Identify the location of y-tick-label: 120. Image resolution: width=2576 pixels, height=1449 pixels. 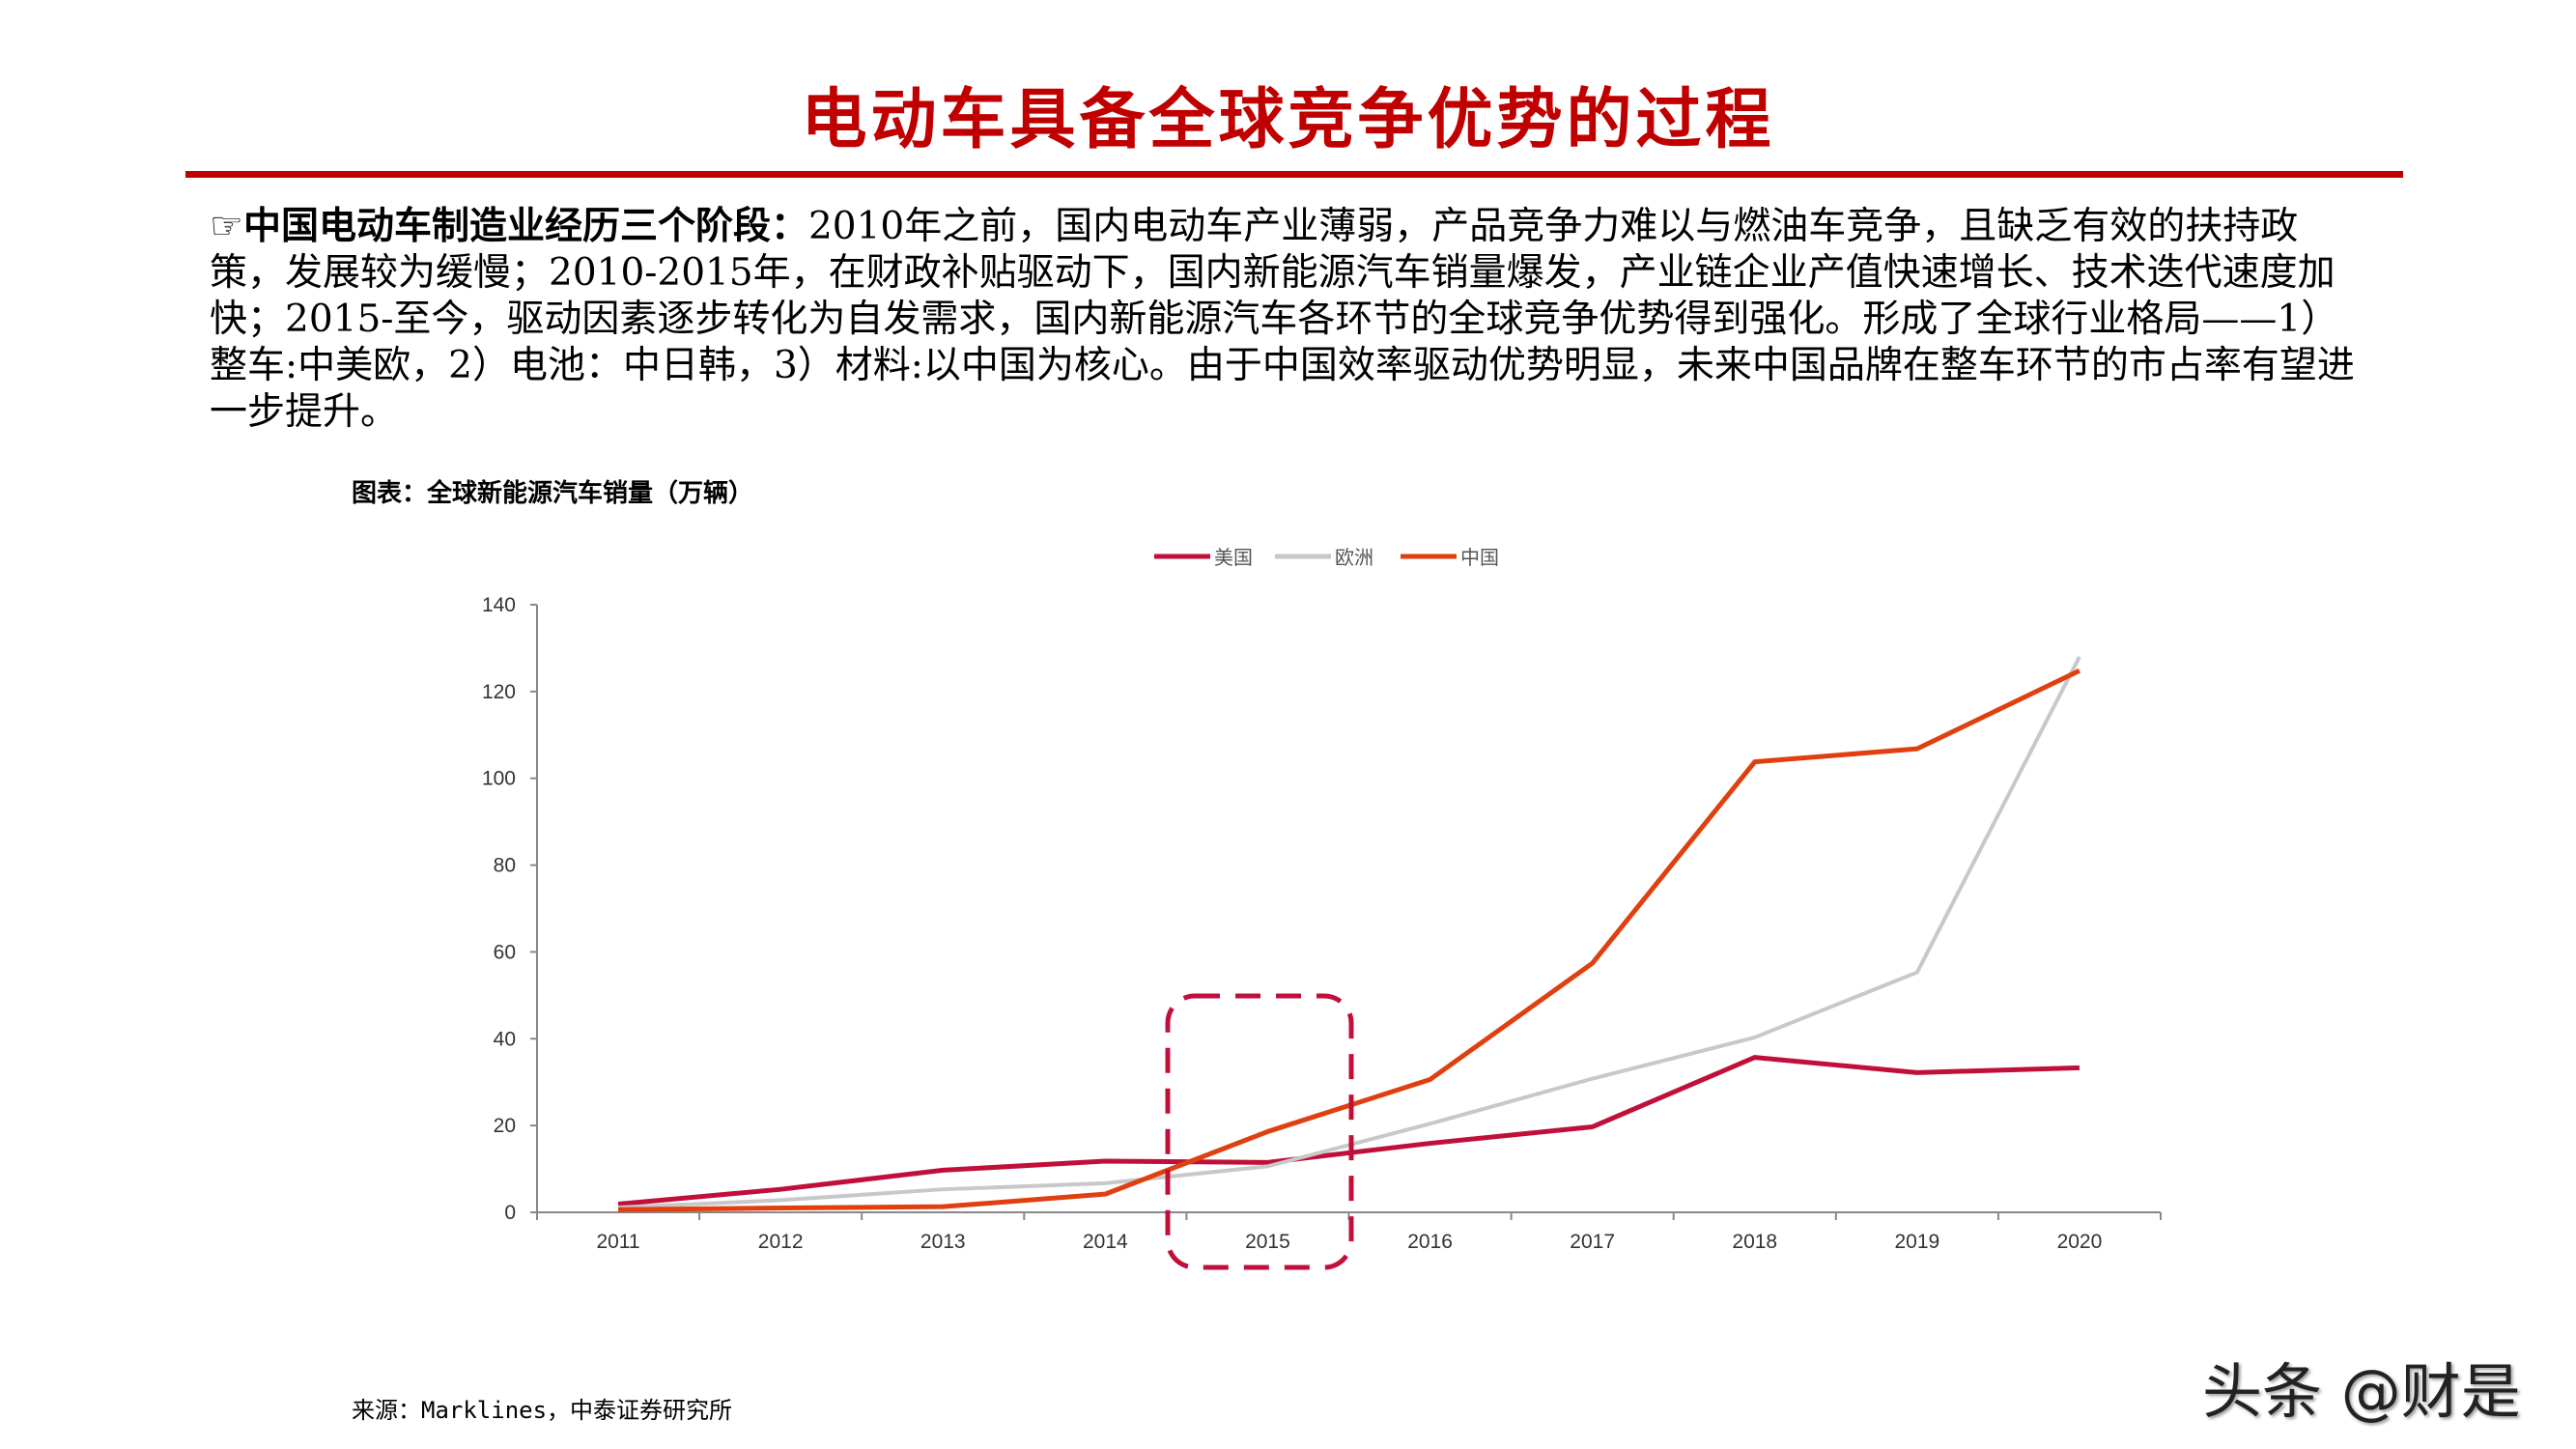
(499, 692).